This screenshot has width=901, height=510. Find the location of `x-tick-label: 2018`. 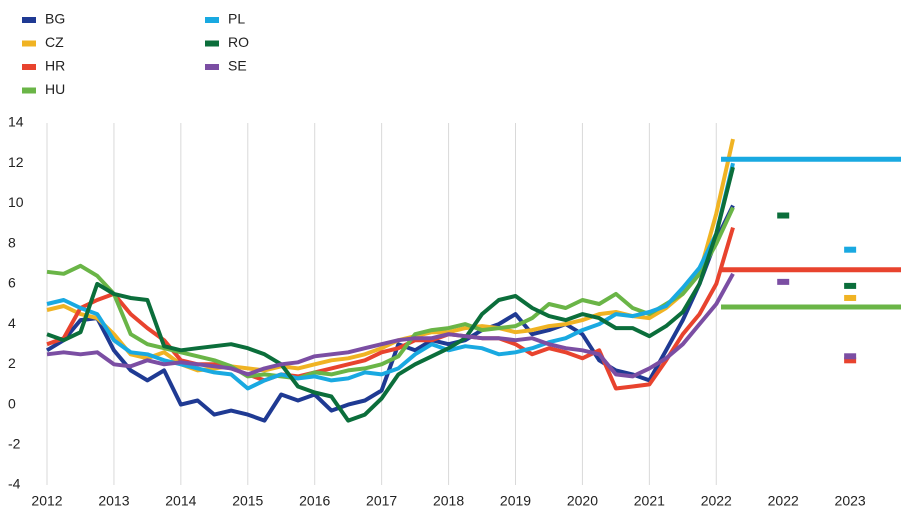

x-tick-label: 2018 is located at coordinates (448, 501).